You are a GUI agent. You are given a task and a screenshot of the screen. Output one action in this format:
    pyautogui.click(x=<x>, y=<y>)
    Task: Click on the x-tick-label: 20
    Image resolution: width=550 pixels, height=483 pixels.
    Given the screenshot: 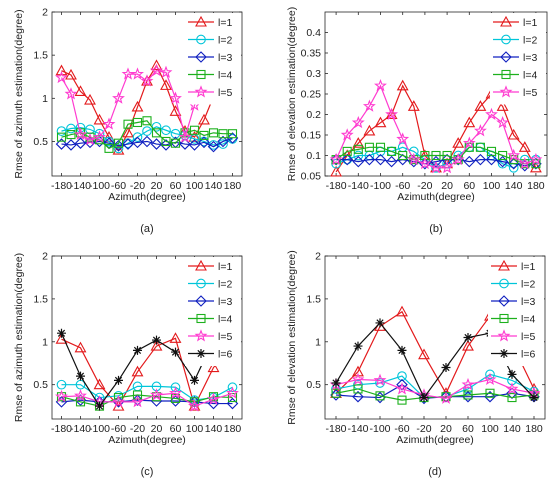 What is the action you would take?
    pyautogui.click(x=157, y=429)
    